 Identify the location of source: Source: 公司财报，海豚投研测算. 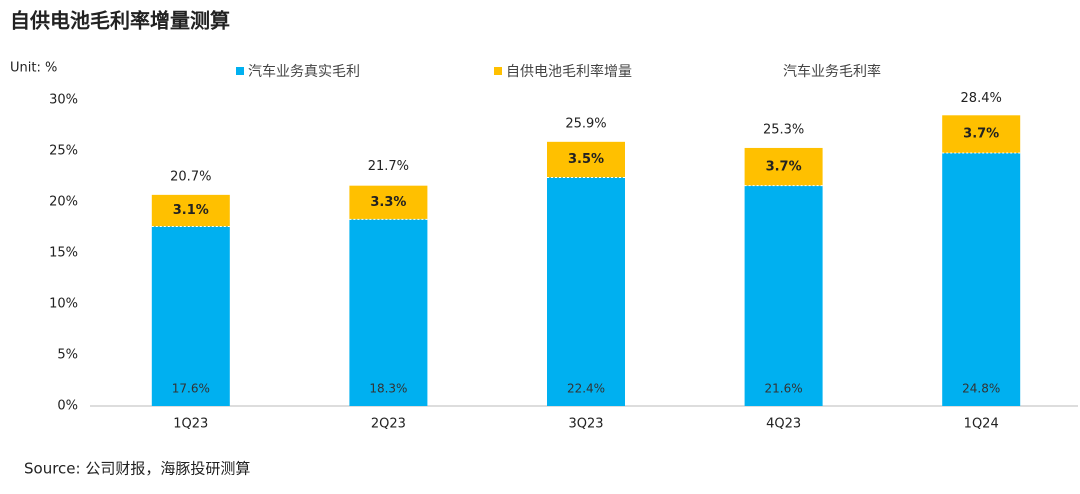
(137, 469).